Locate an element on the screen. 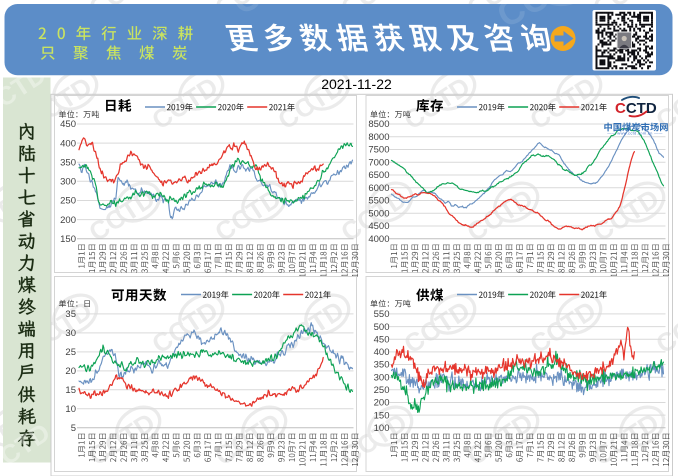  svg-text: 15 is located at coordinates (70, 390).